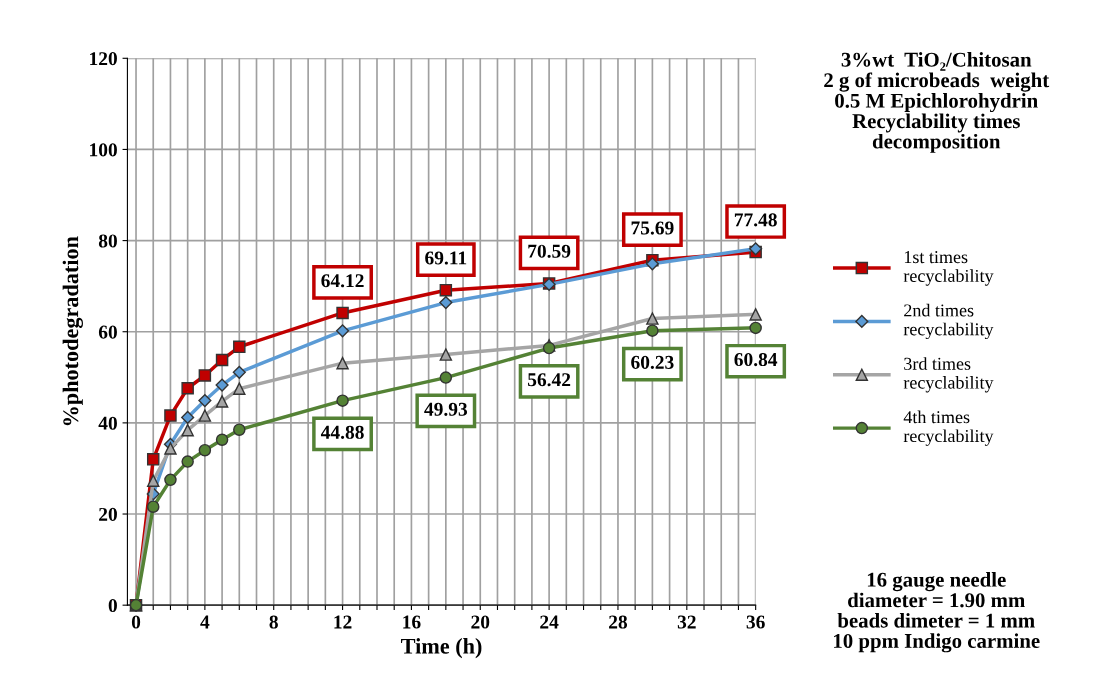 The width and height of the screenshot is (1108, 694). I want to click on data-label: 69.11, so click(446, 258).